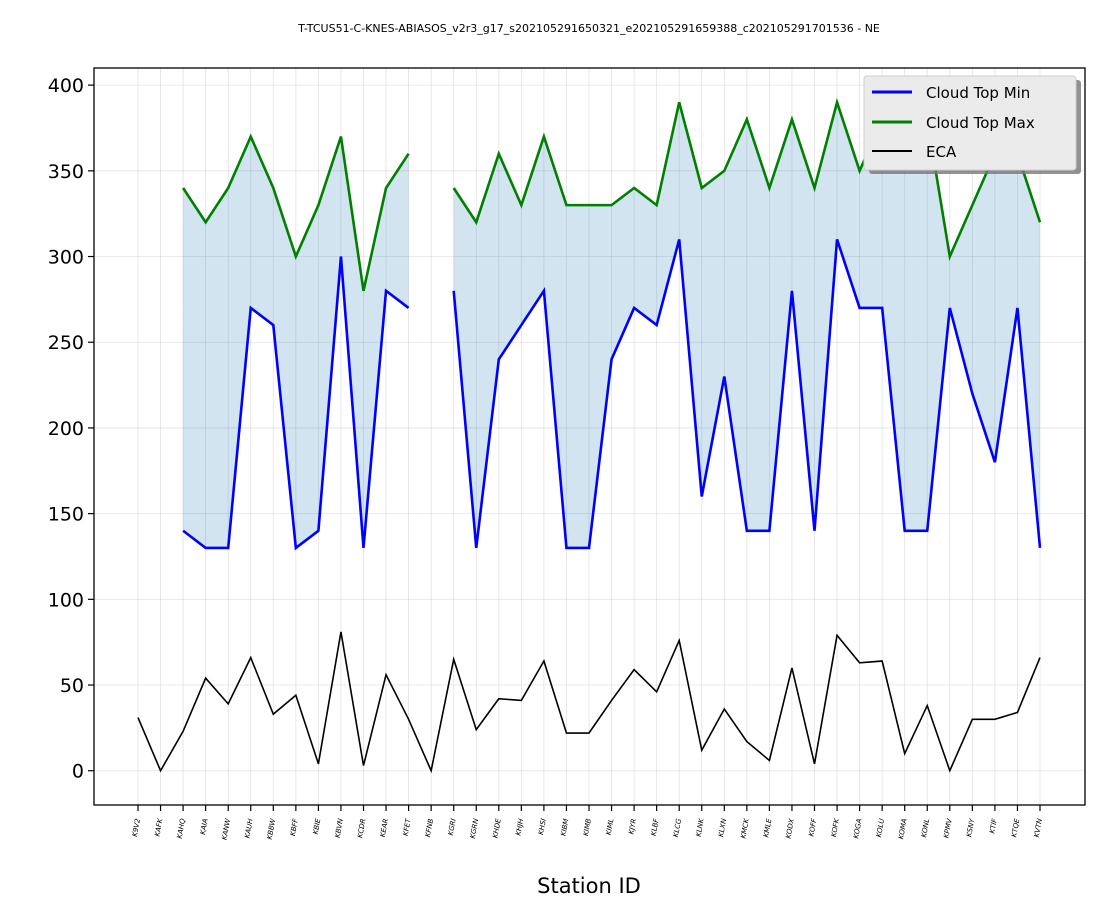 The height and width of the screenshot is (920, 1108). What do you see at coordinates (317, 826) in the screenshot?
I see `x-tick-label: KBIE` at bounding box center [317, 826].